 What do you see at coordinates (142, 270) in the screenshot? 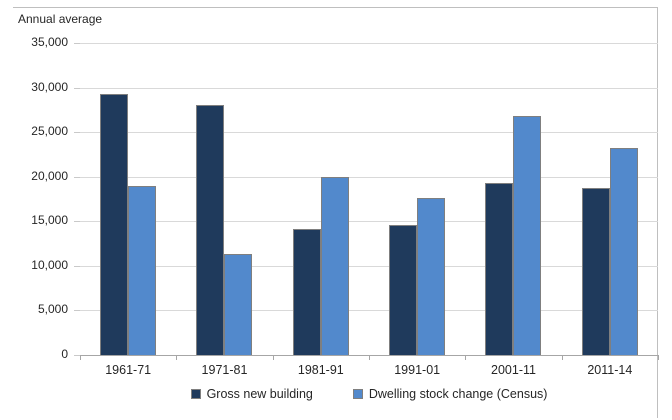
I see `bar-dwelling-stock-change-census--1961-71` at bounding box center [142, 270].